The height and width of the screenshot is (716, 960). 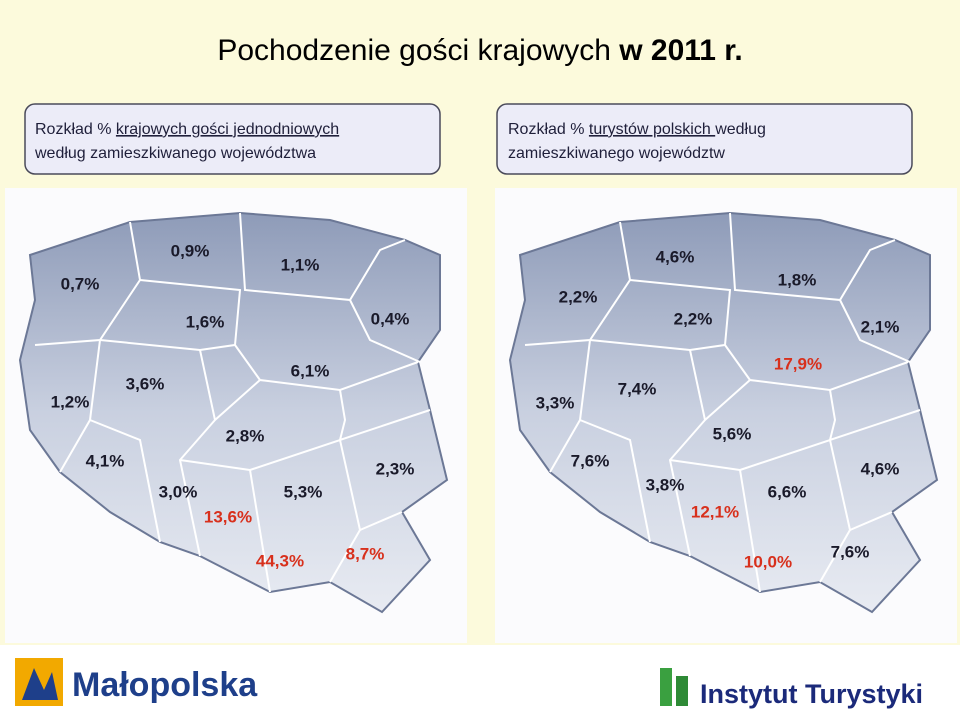 I want to click on region-label: 0,9%, so click(x=190, y=250).